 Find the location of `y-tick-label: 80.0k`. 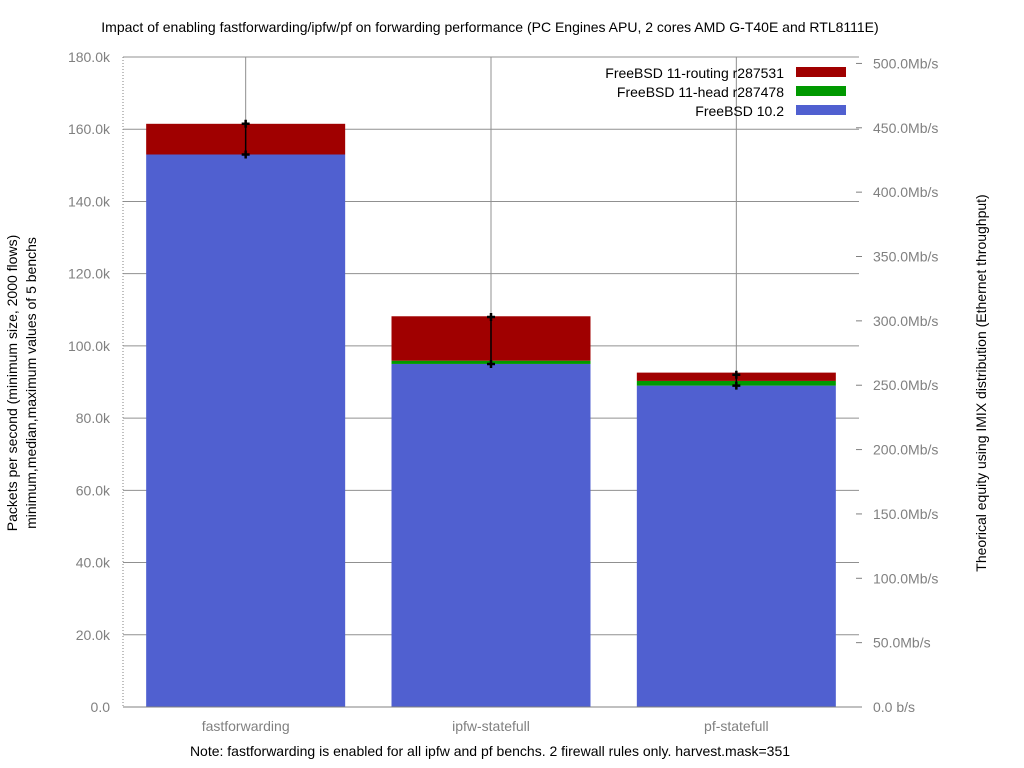

y-tick-label: 80.0k is located at coordinates (93, 418).